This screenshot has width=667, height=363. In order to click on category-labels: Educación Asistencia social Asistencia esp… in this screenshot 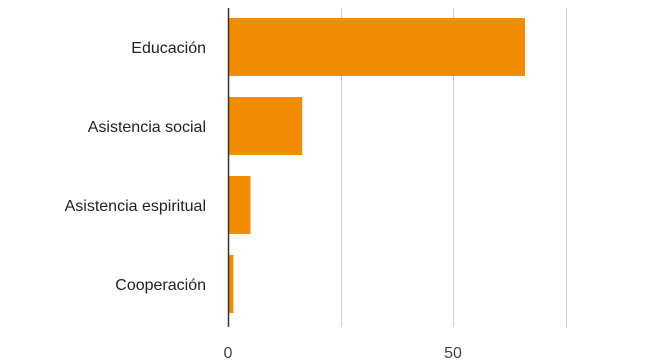, I will do `click(135, 167)`.